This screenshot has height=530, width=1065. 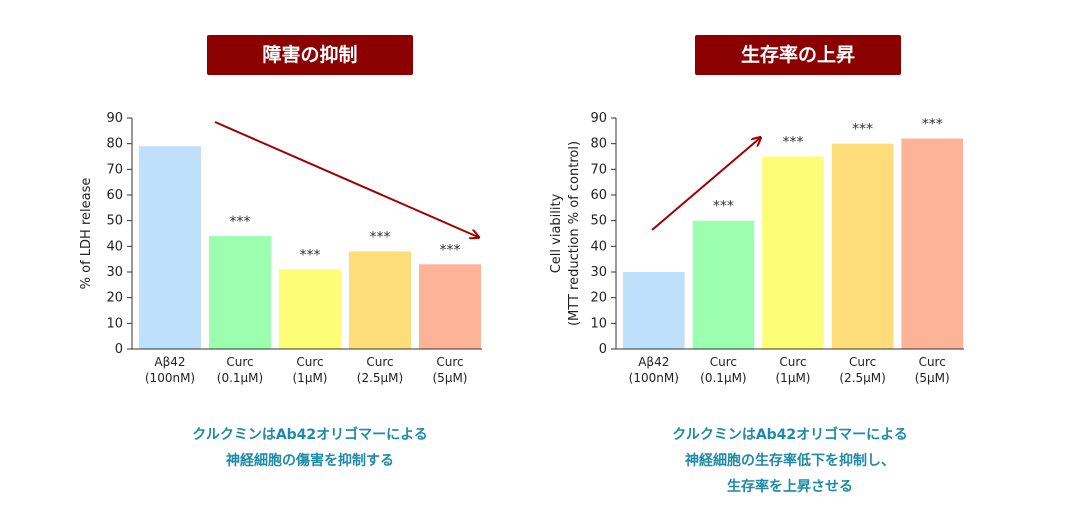 What do you see at coordinates (86, 234) in the screenshot?
I see `y-axis-label: % of LDH release` at bounding box center [86, 234].